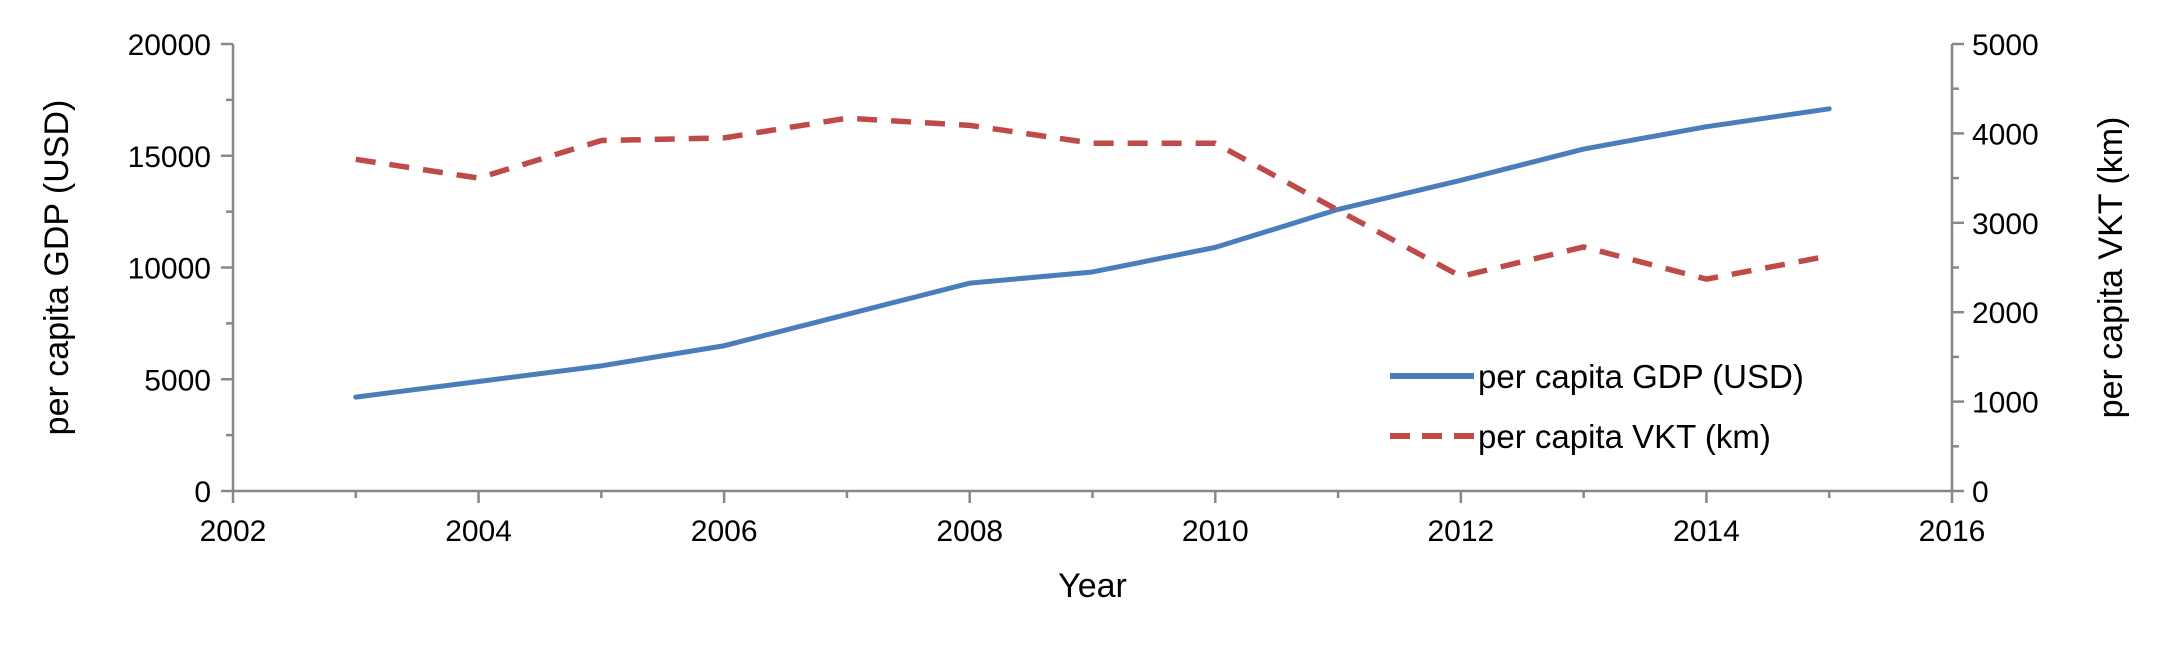 Image resolution: width=2165 pixels, height=656 pixels. I want to click on y2-tick-label: 2000, so click(2005, 313).